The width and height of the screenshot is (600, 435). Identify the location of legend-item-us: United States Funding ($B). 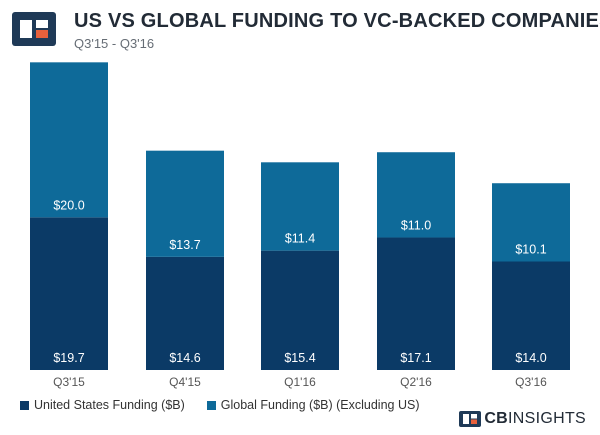
(102, 405).